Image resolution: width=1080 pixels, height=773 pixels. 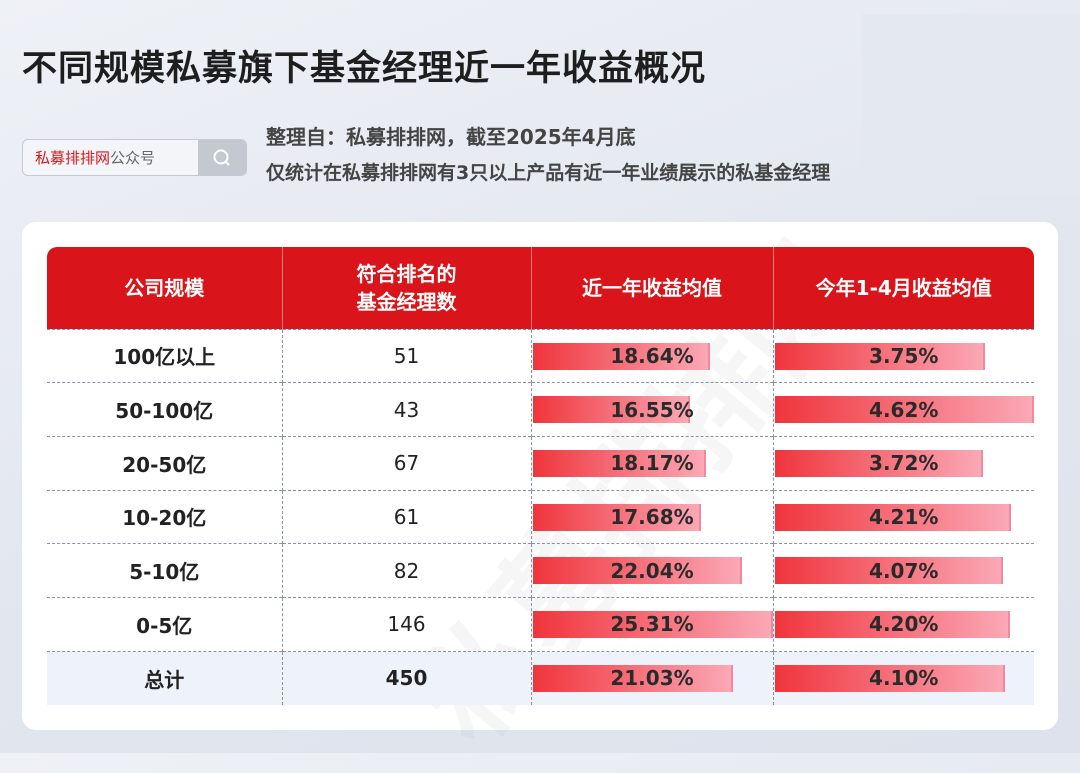 I want to click on scale-cell: 0-5亿, so click(x=164, y=624).